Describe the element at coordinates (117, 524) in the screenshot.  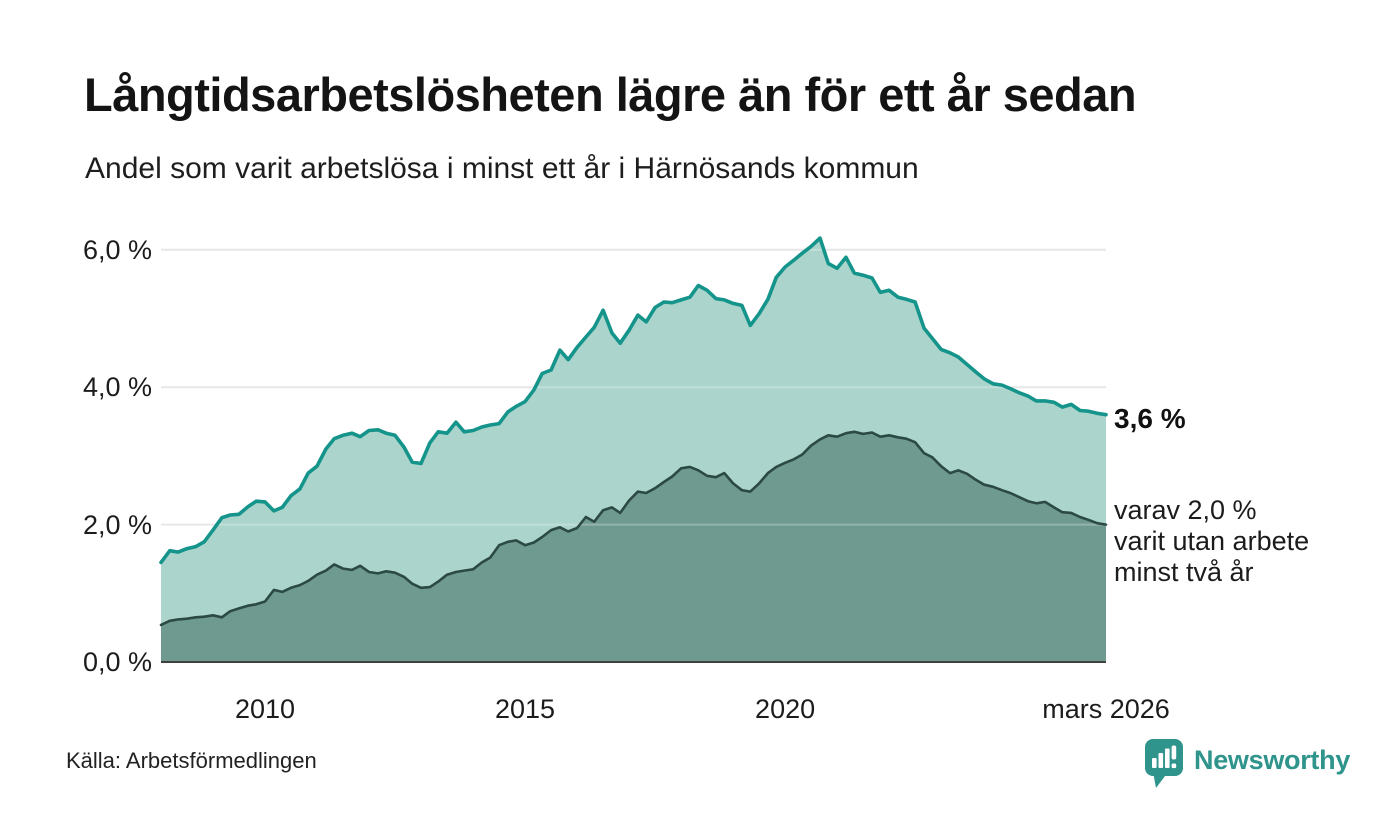
I see `y-axis-tick-label: 2,0 %` at that location.